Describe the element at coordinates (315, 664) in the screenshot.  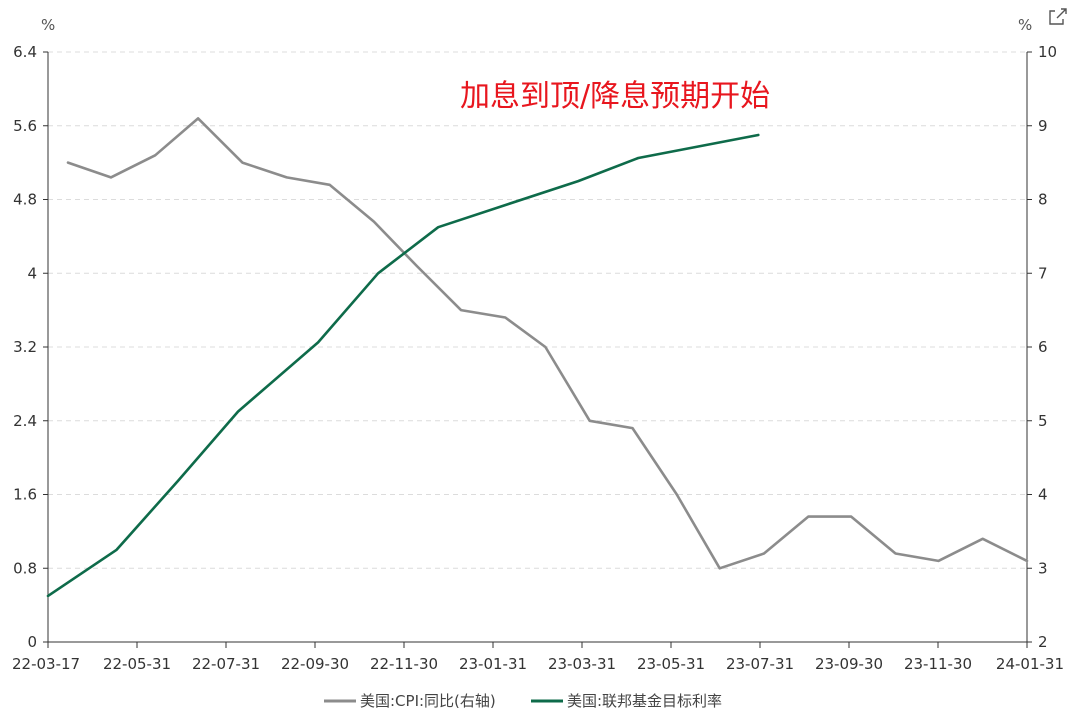
I see `x-axis-tick-label: 22-09-30` at that location.